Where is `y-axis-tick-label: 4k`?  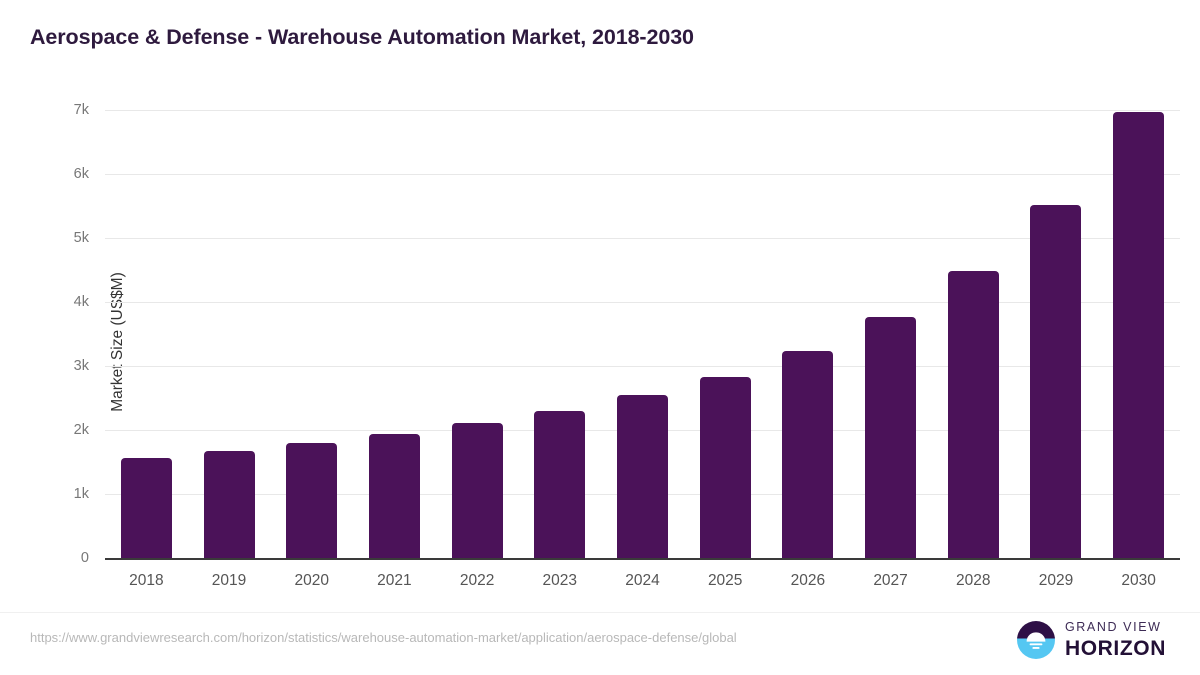 y-axis-tick-label: 4k is located at coordinates (81, 302).